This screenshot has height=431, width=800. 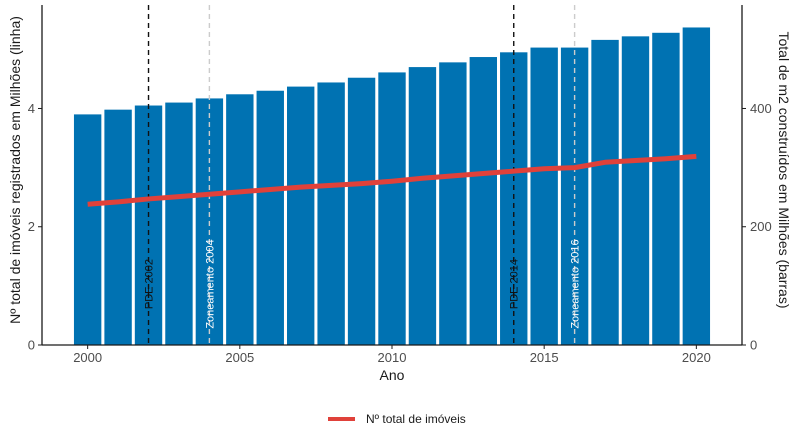 I want to click on bar-2020, so click(x=696, y=186).